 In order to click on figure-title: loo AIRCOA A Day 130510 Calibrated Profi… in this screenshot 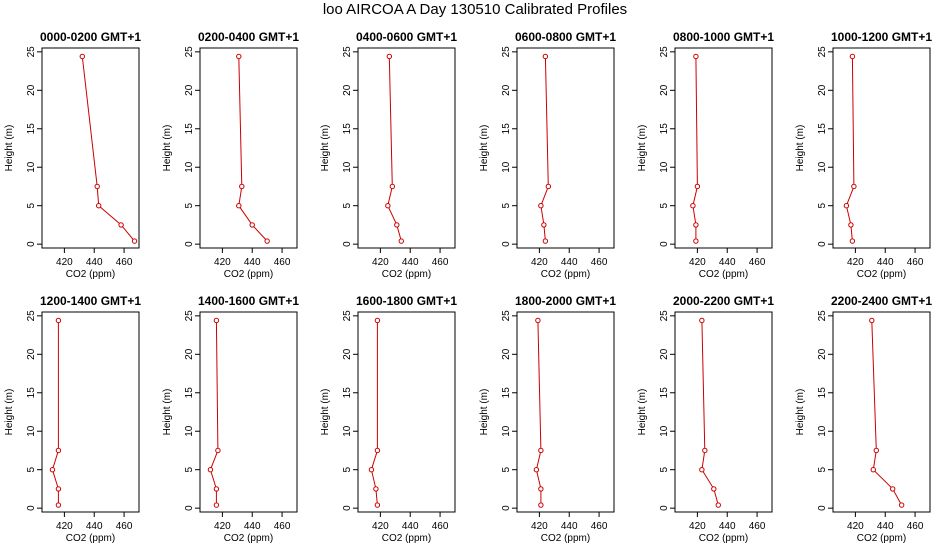, I will do `click(475, 9)`.